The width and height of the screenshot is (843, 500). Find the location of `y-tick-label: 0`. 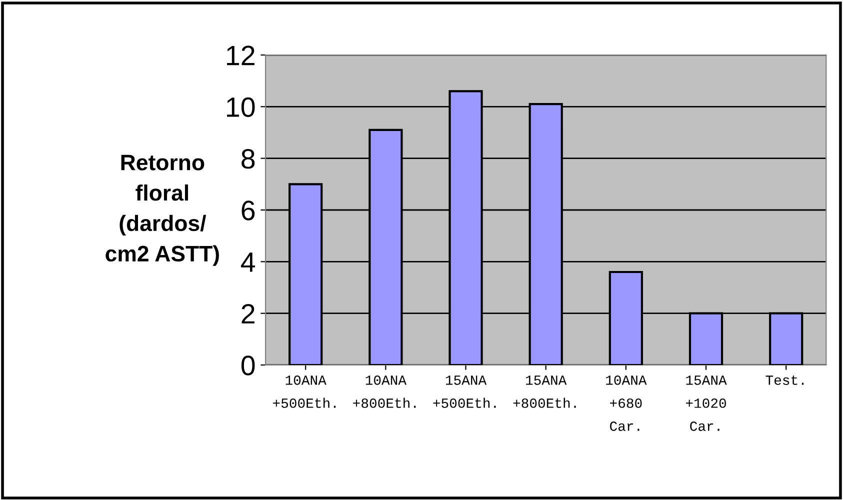

y-tick-label: 0 is located at coordinates (248, 366).